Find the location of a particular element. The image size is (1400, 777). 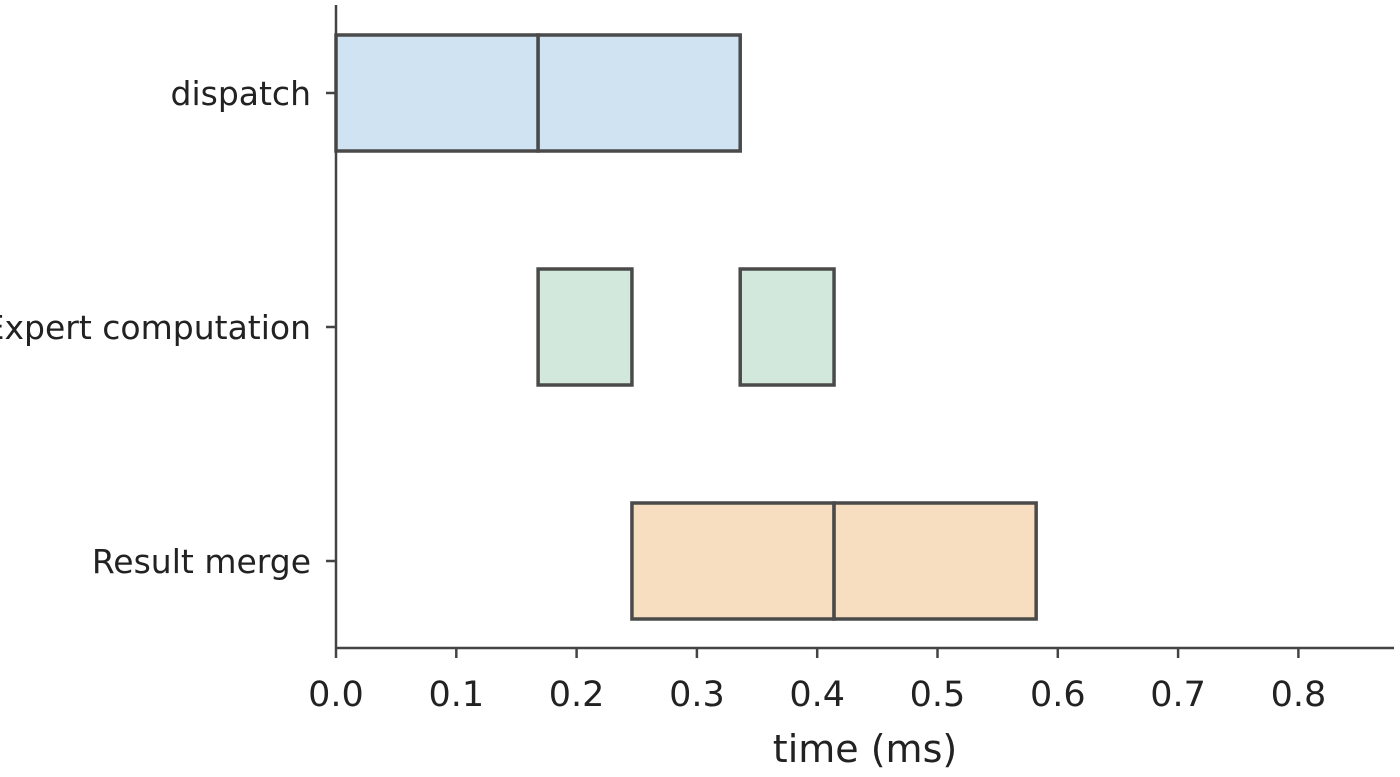

x-axis: 0.0 0.1 0.2 0.3 0.4 0.5 0.6 0.7 0.8 is located at coordinates (851, 680).